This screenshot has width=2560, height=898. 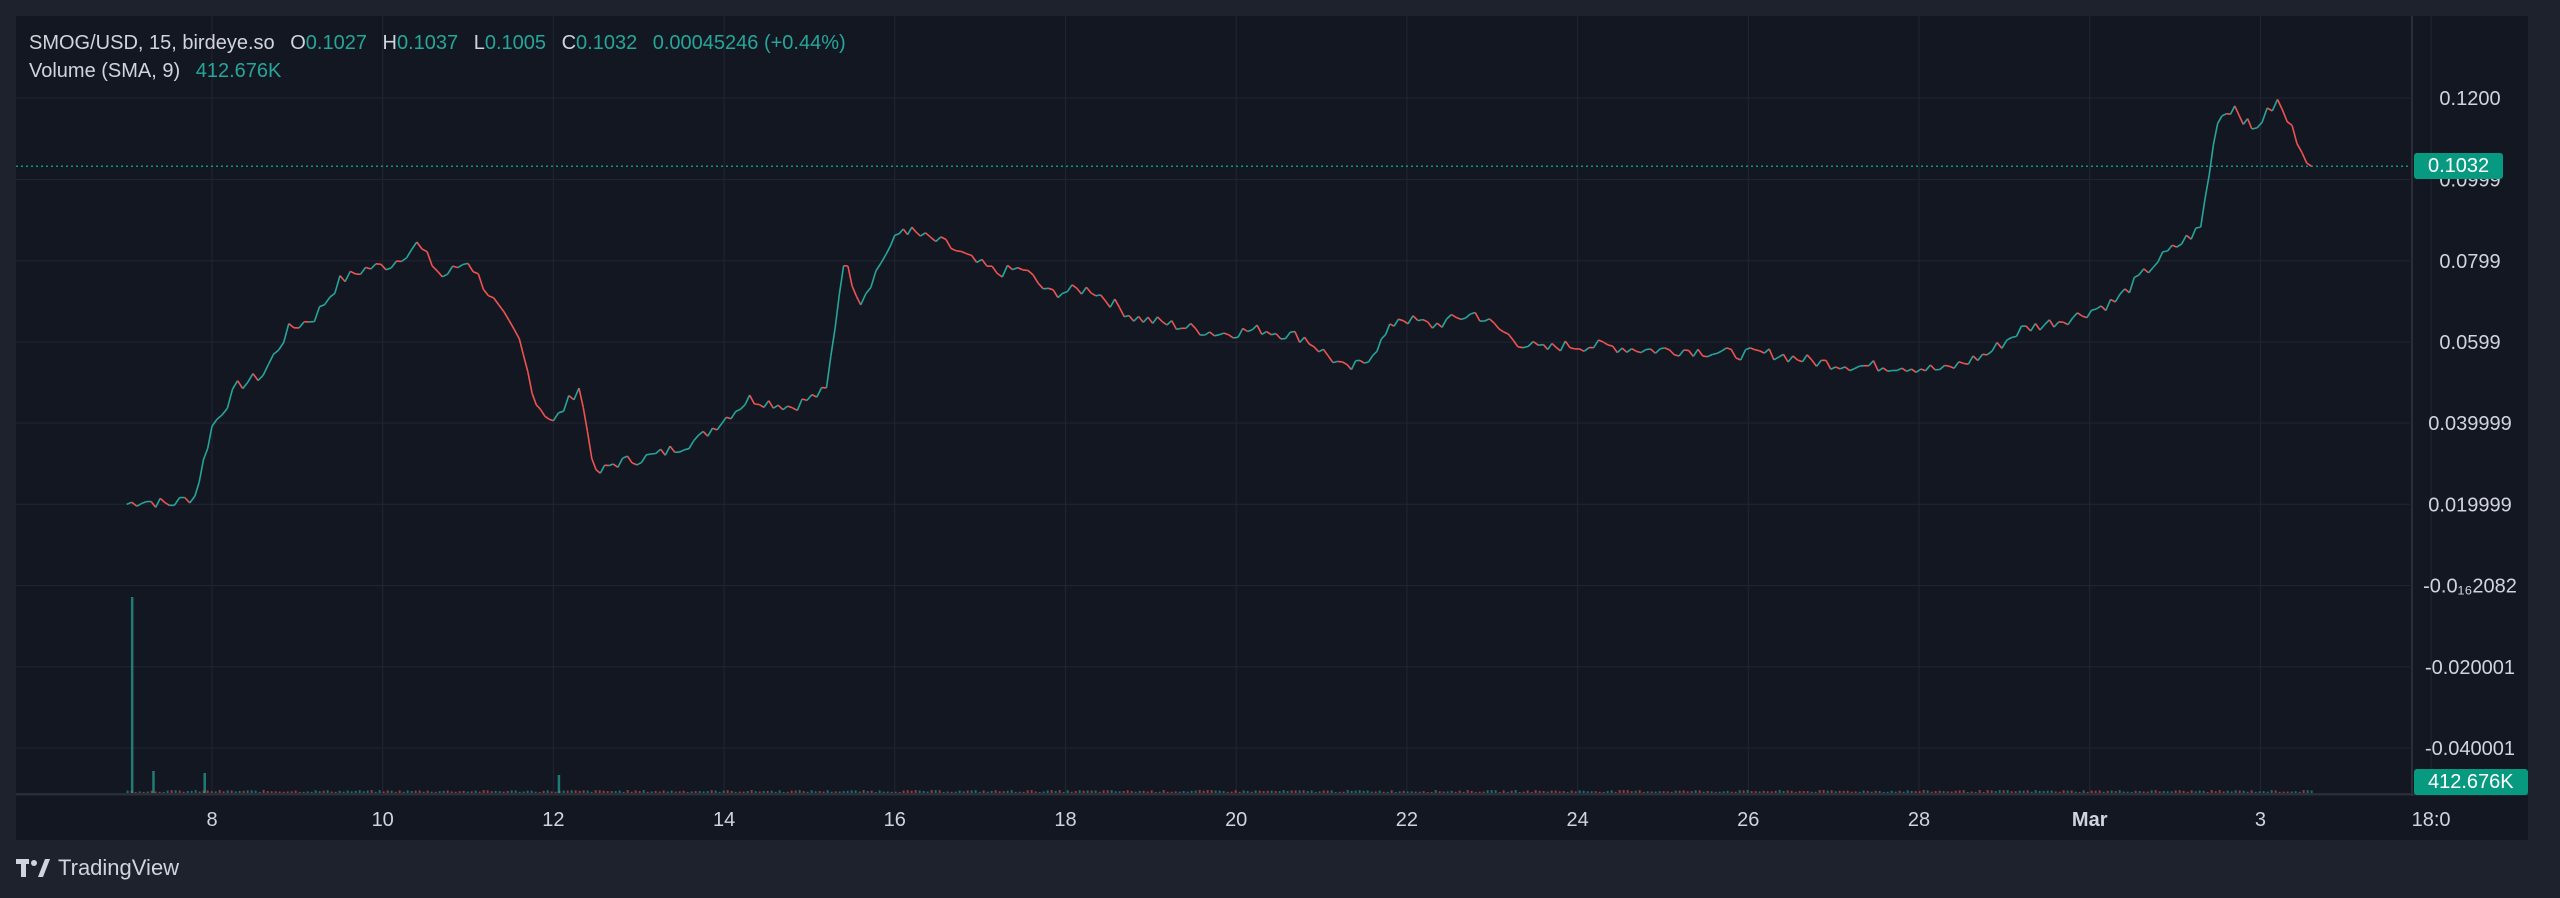 What do you see at coordinates (2469, 343) in the screenshot?
I see `y-tick-label: 0.0599` at bounding box center [2469, 343].